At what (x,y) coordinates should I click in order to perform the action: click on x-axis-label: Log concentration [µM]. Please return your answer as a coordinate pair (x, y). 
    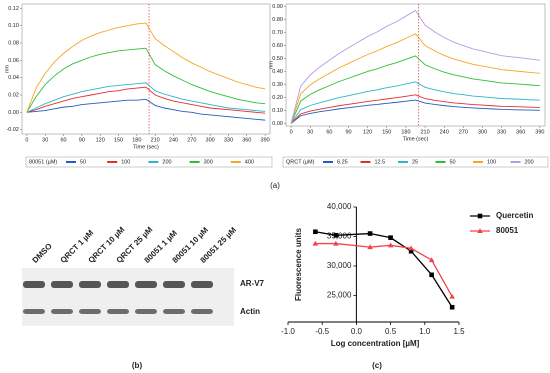
    Looking at the image, I should click on (375, 343).